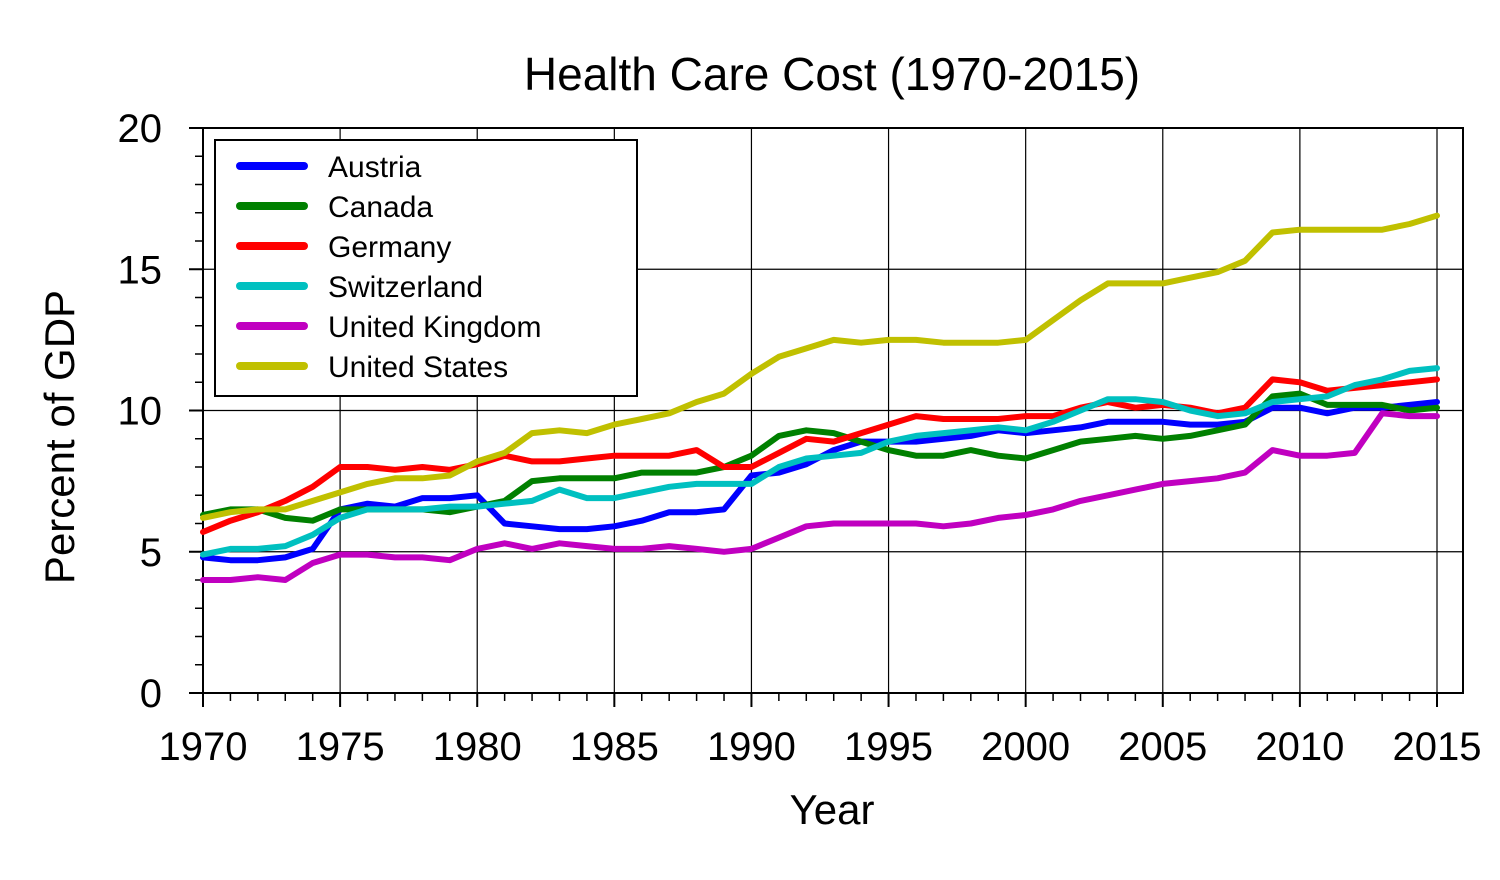 The height and width of the screenshot is (880, 1500). What do you see at coordinates (1162, 747) in the screenshot?
I see `x-tick-label: 2005` at bounding box center [1162, 747].